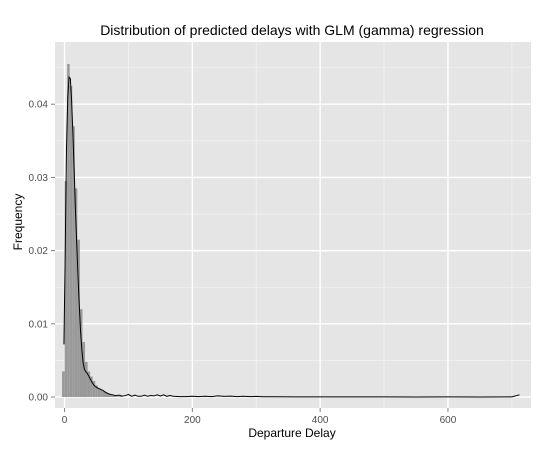 The height and width of the screenshot is (450, 550). I want to click on x-tick-label: 200, so click(192, 420).